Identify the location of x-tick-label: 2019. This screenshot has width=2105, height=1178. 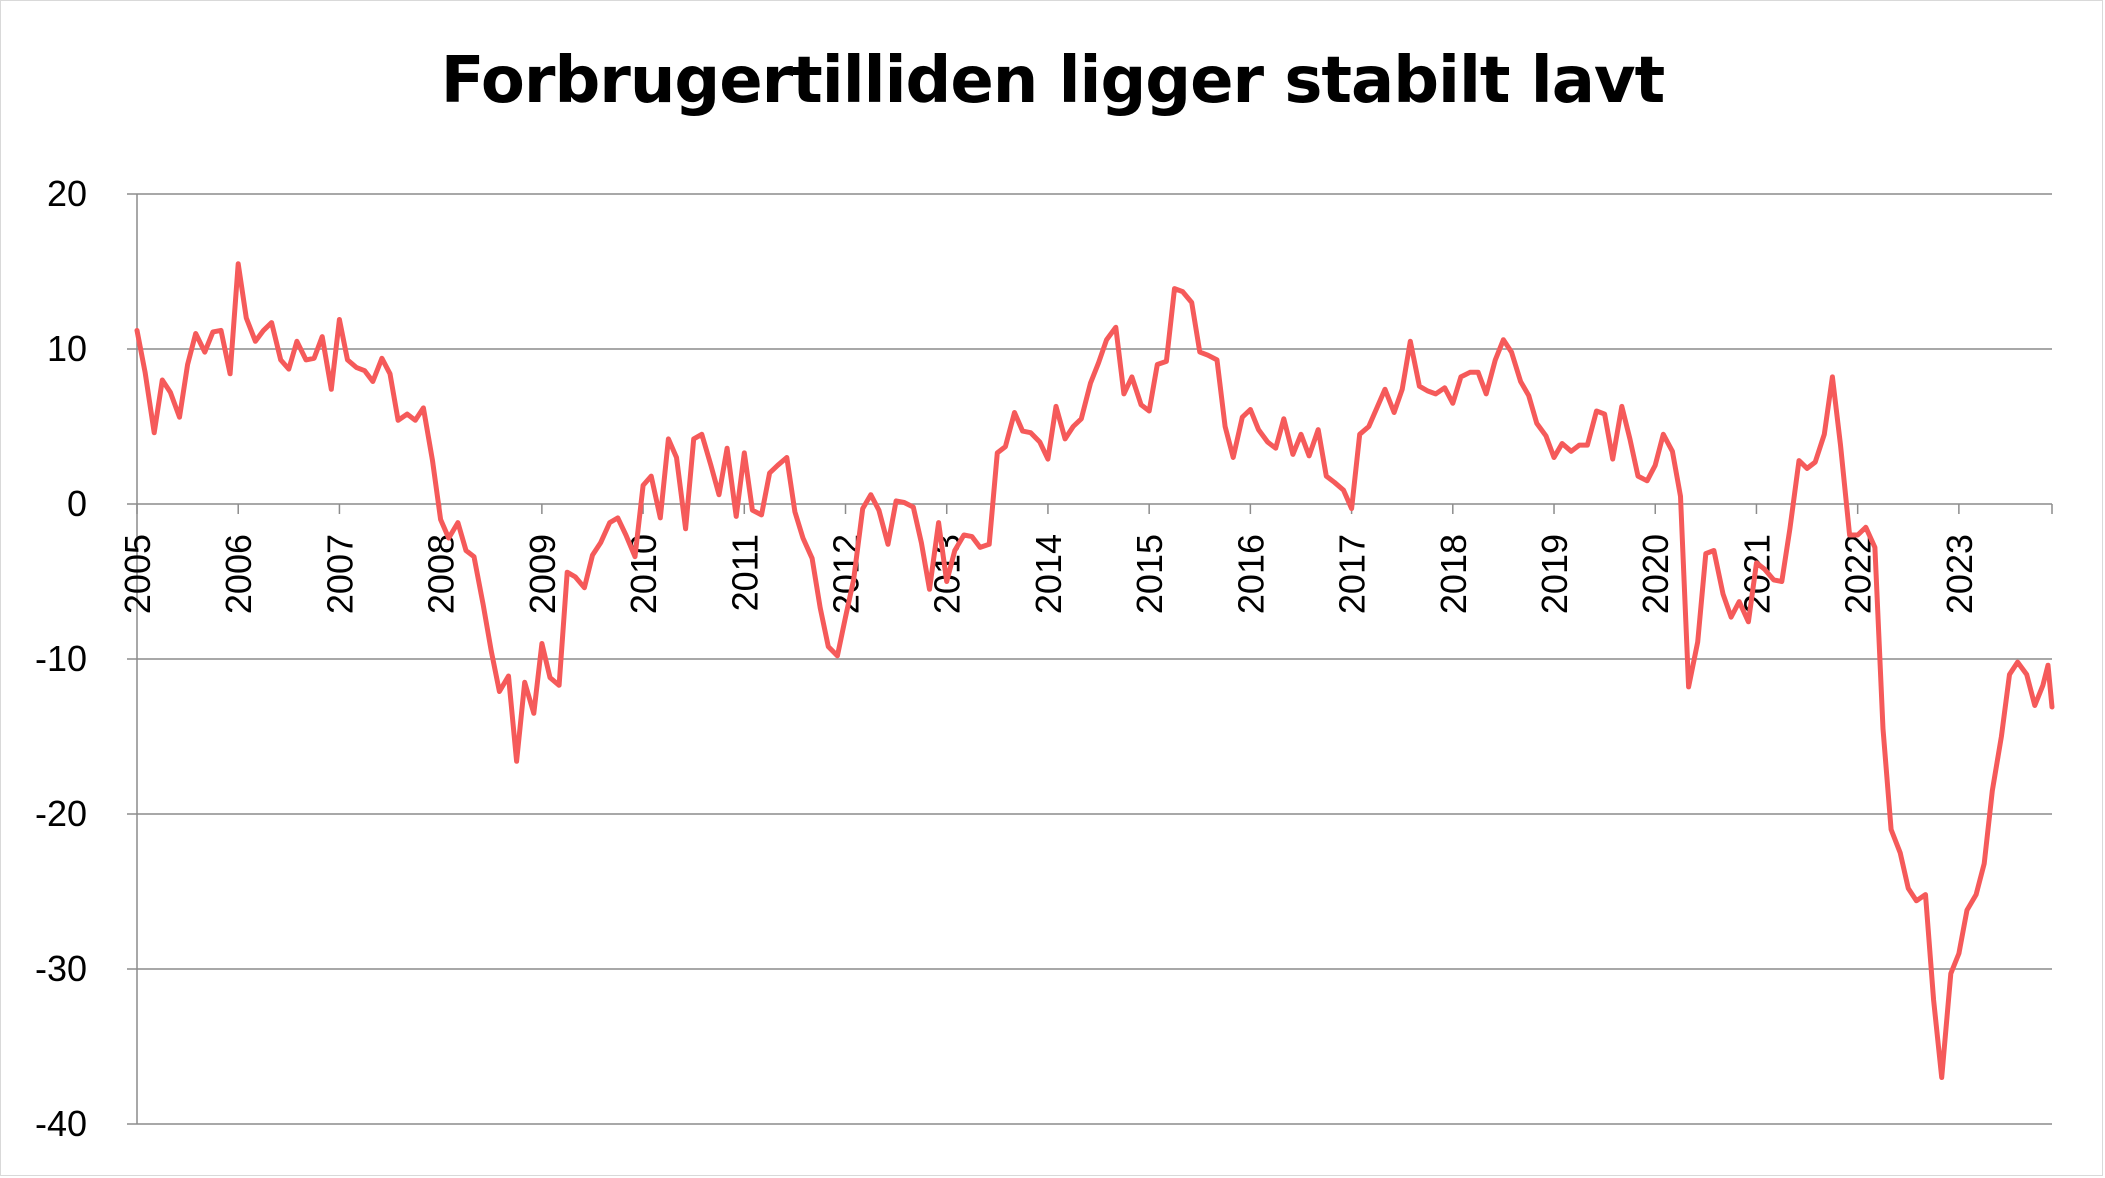
(1554, 574).